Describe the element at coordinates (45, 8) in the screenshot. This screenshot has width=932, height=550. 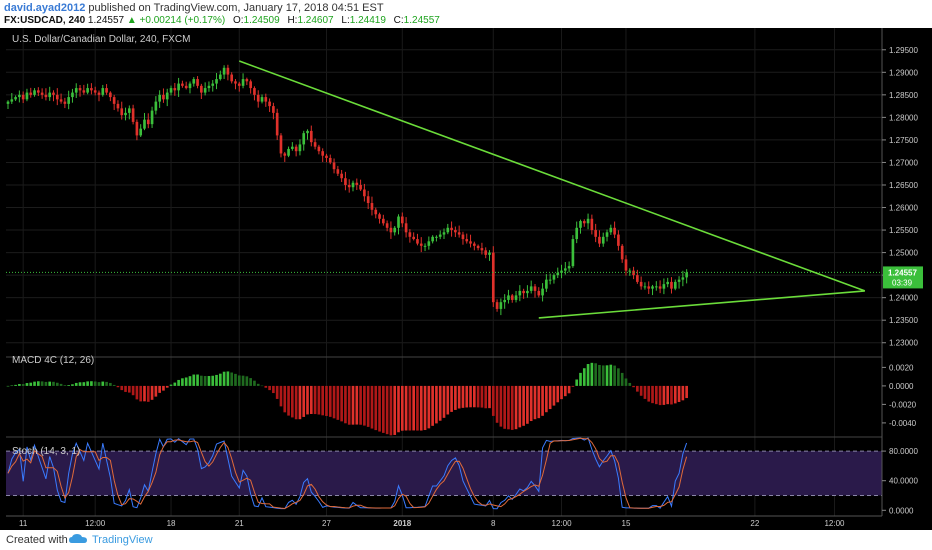
I see `author-name: david.ayad2012` at that location.